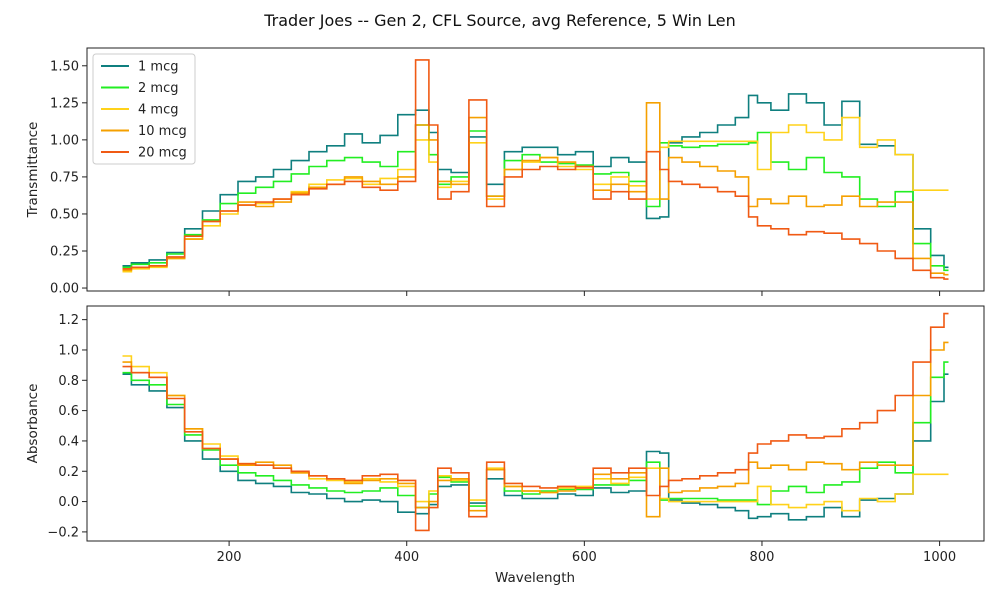 The width and height of the screenshot is (1000, 600). I want to click on absorbance-x-tick-label: 200, so click(229, 557).